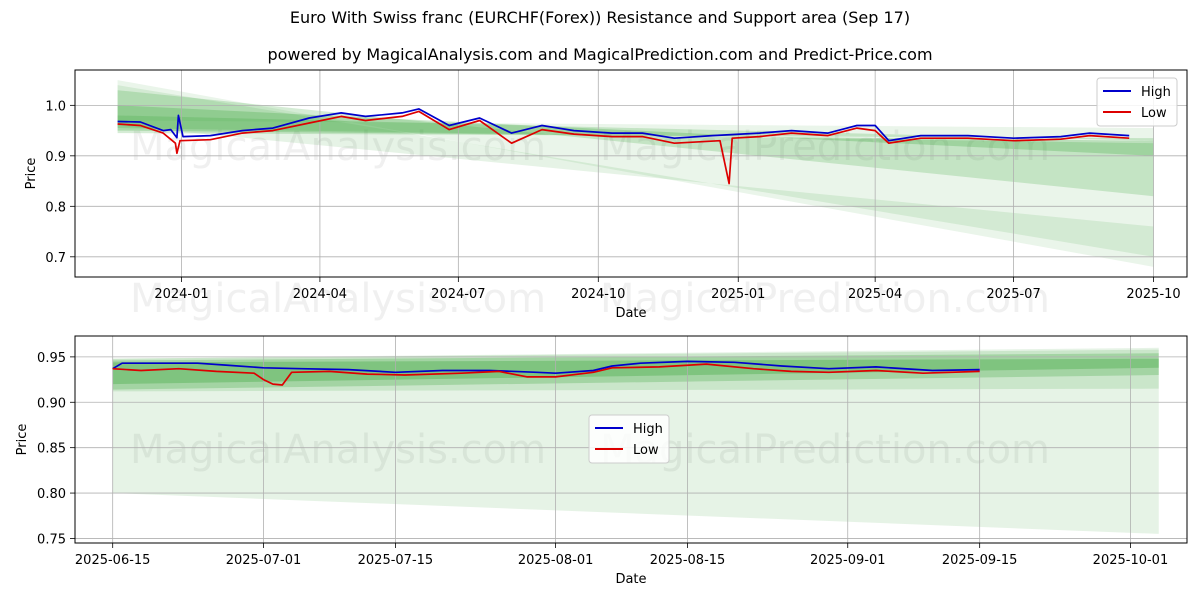 The image size is (1200, 600). I want to click on x-tick-label: 2025-09-15, so click(980, 560).